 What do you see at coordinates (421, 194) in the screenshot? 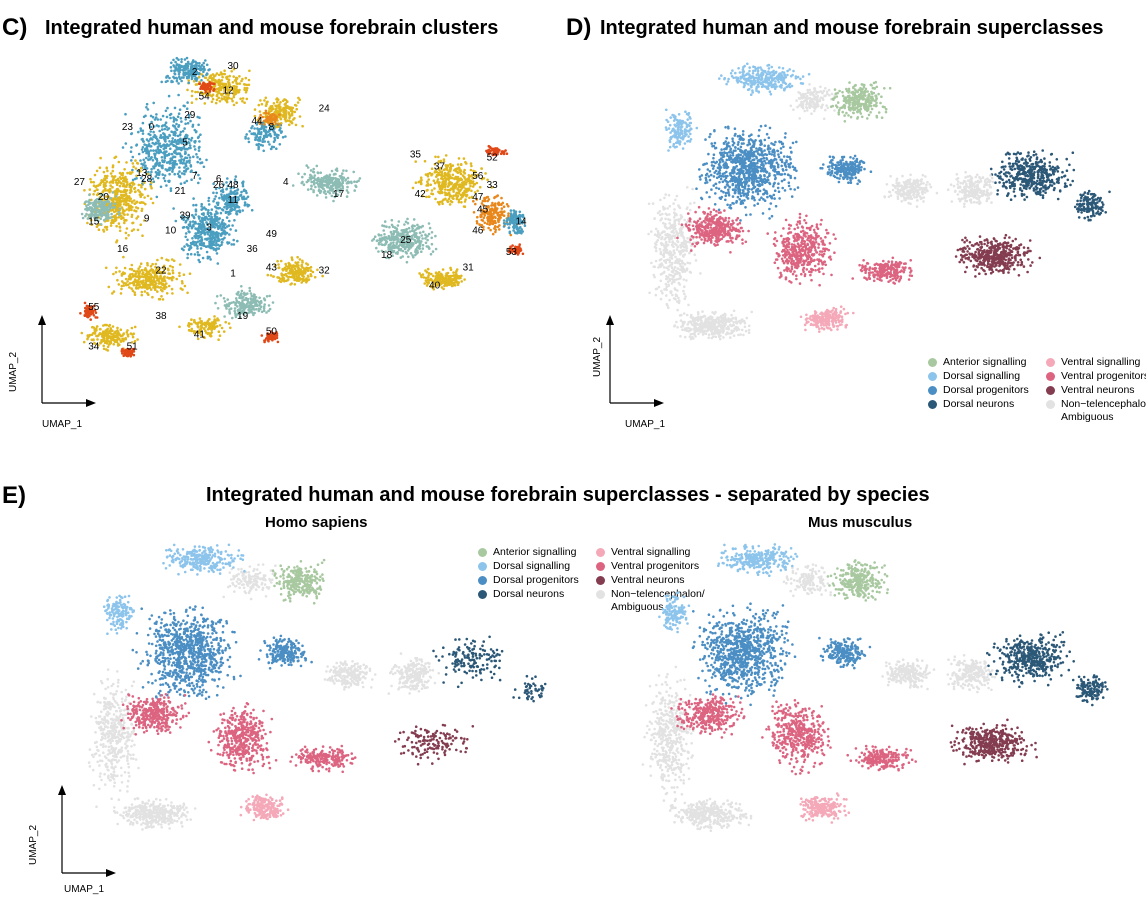
I see `cluster-label: 42` at bounding box center [421, 194].